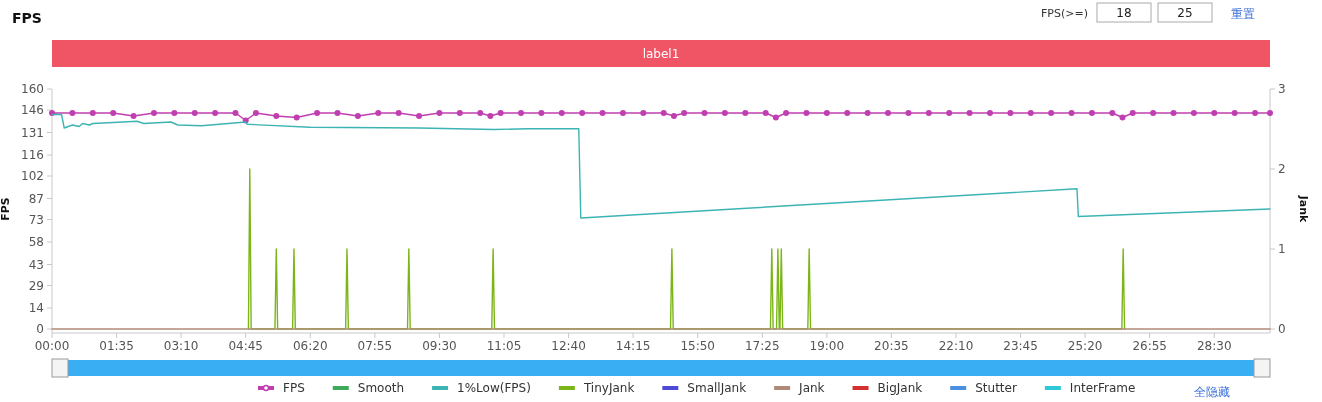 The height and width of the screenshot is (402, 1322). Describe the element at coordinates (36, 285) in the screenshot. I see `y-tick-label: 29` at that location.